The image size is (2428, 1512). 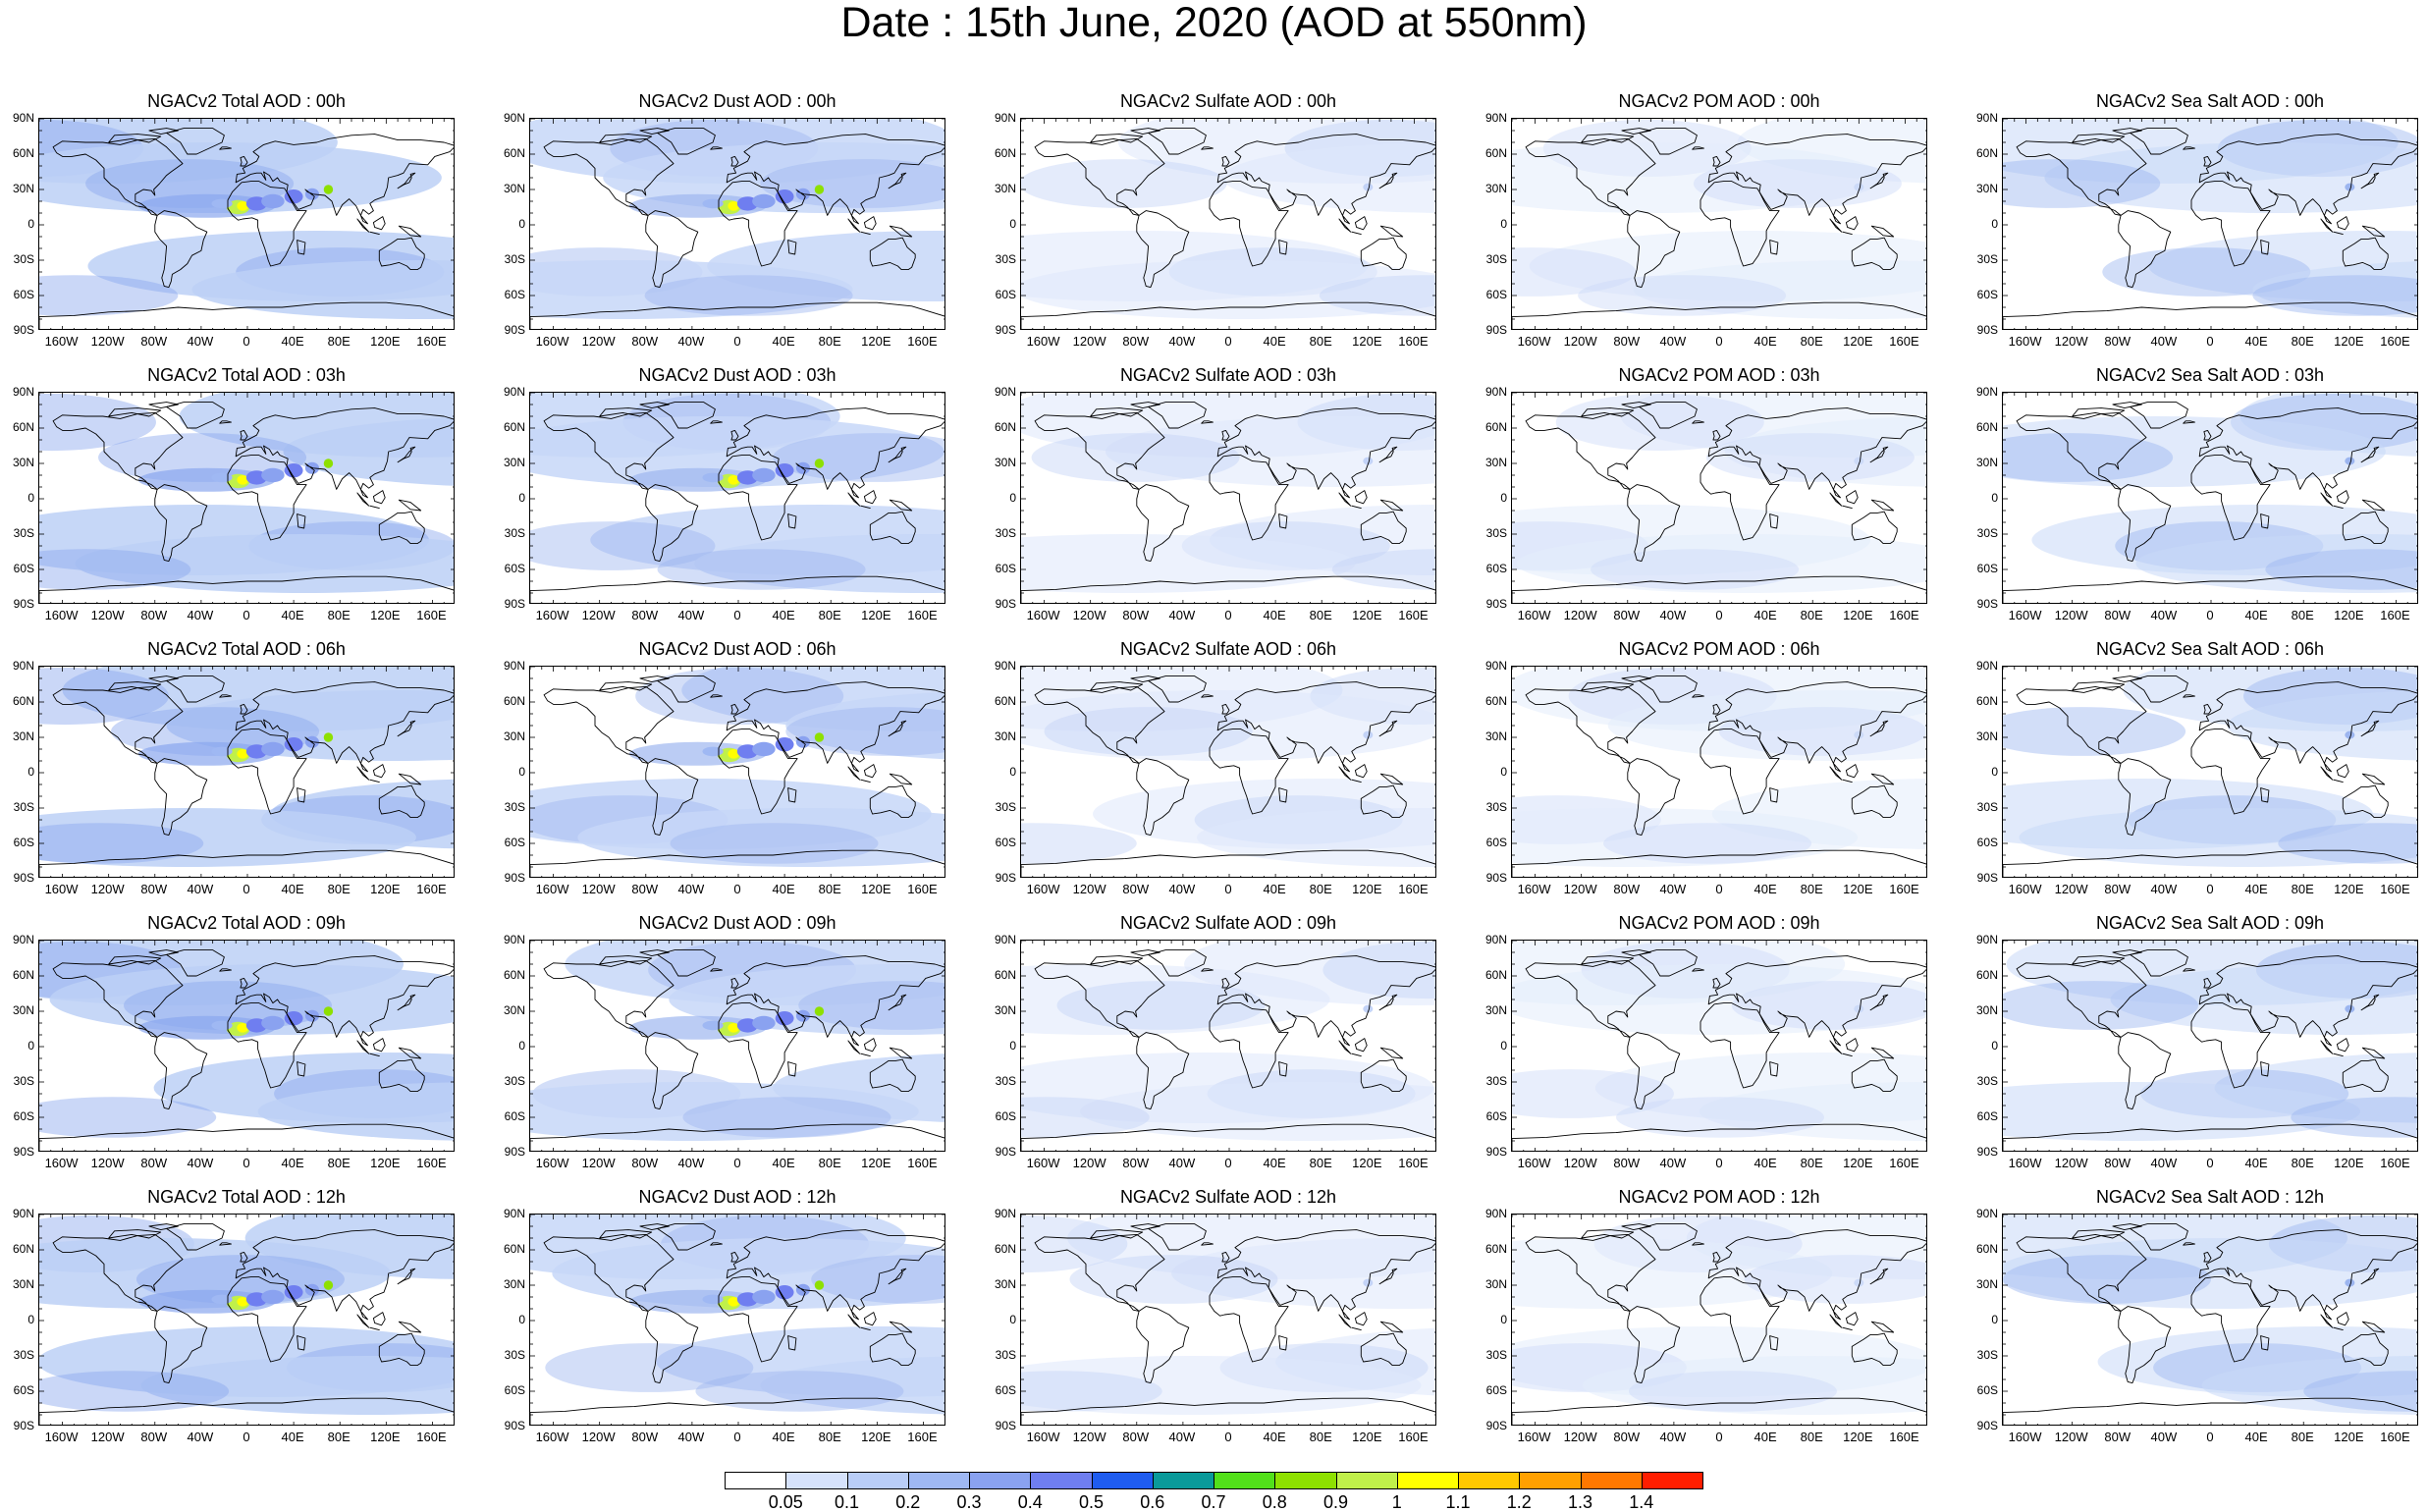 I want to click on colorbar-label: 0.7, so click(x=1214, y=1502).